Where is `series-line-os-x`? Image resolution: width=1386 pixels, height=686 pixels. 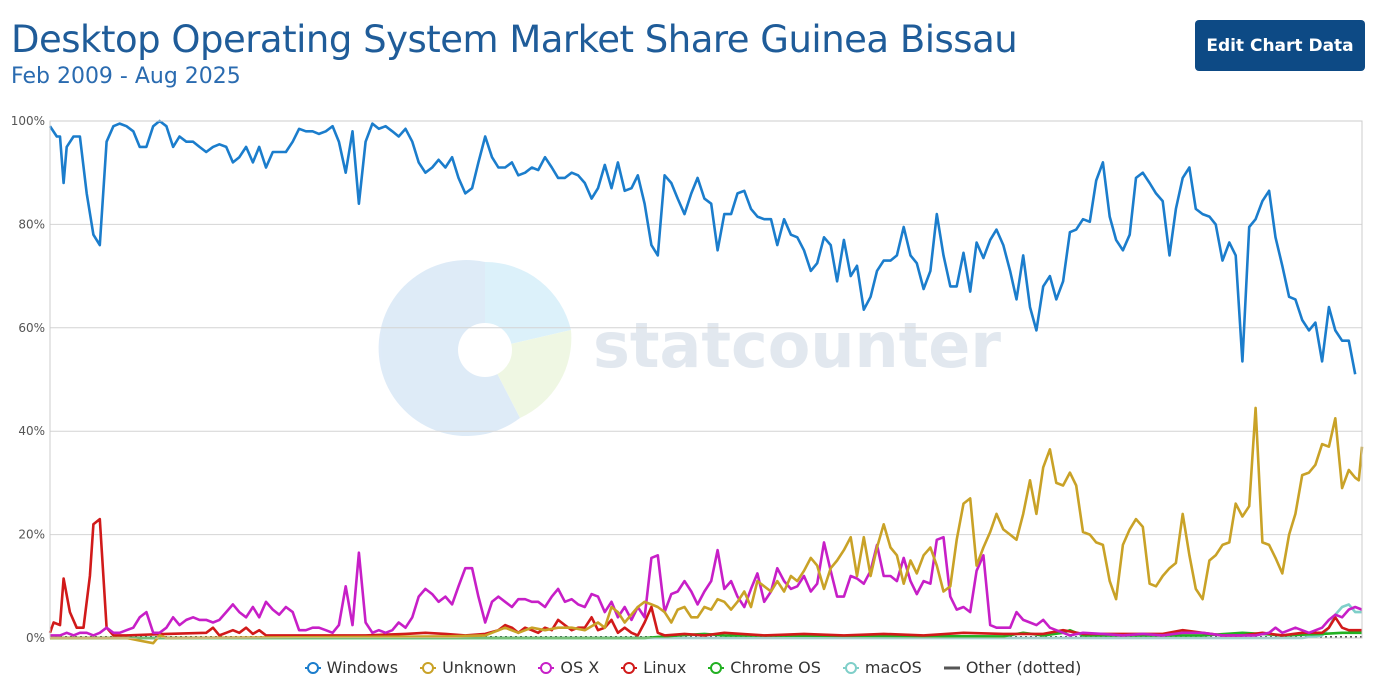
series-line-os-x is located at coordinates (706, 586).